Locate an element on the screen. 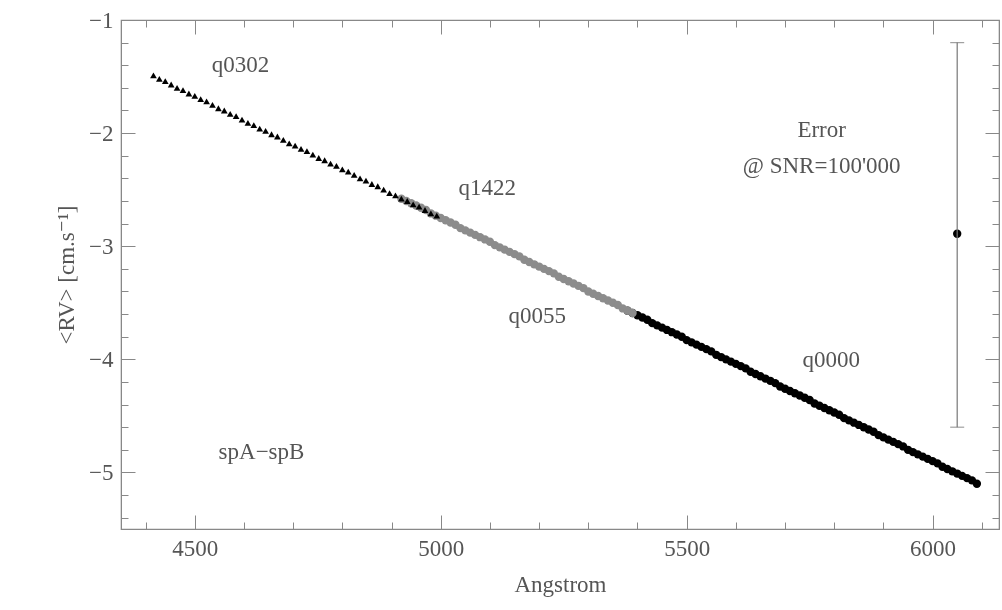 This screenshot has width=1002, height=610. annotation: q0055 is located at coordinates (537, 316).